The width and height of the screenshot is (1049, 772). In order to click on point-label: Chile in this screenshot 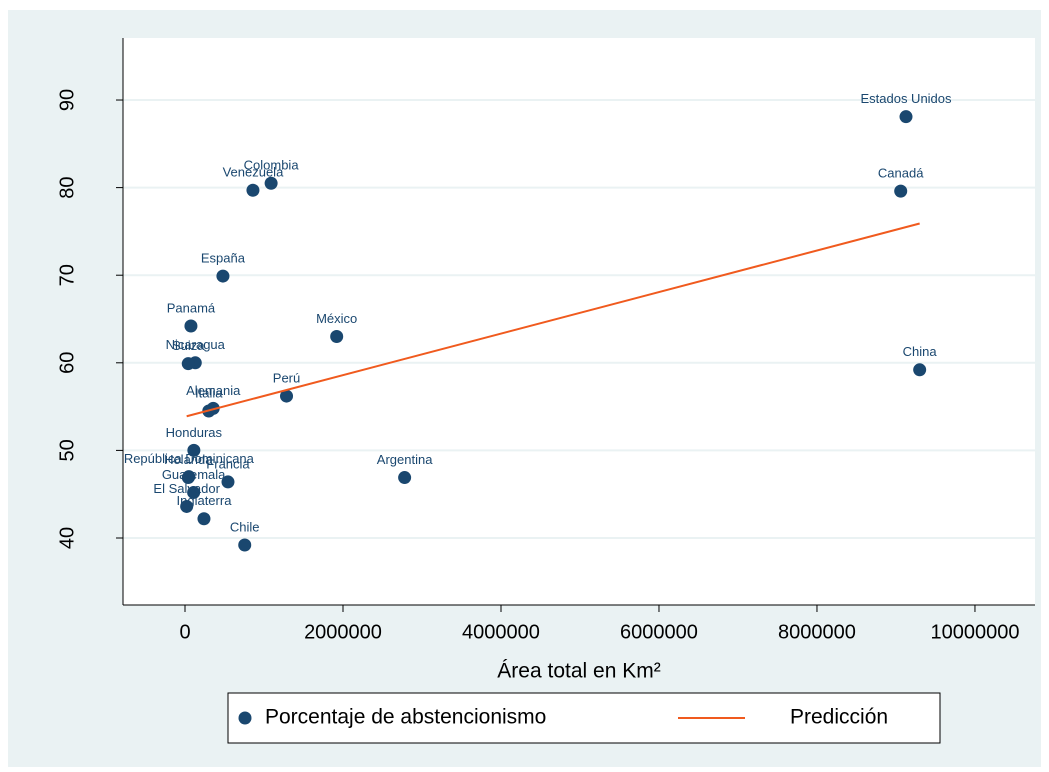, I will do `click(245, 526)`.